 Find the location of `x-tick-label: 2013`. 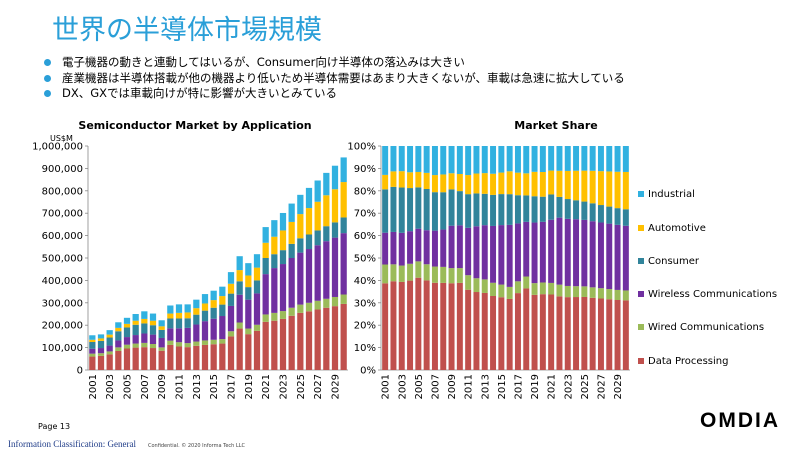

x-tick-label: 2013 is located at coordinates (197, 386).